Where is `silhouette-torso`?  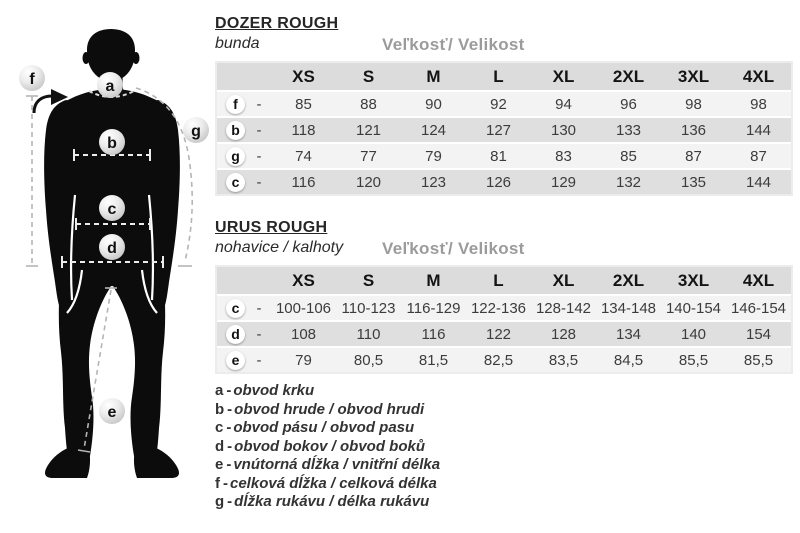
silhouette-torso is located at coordinates (112, 190).